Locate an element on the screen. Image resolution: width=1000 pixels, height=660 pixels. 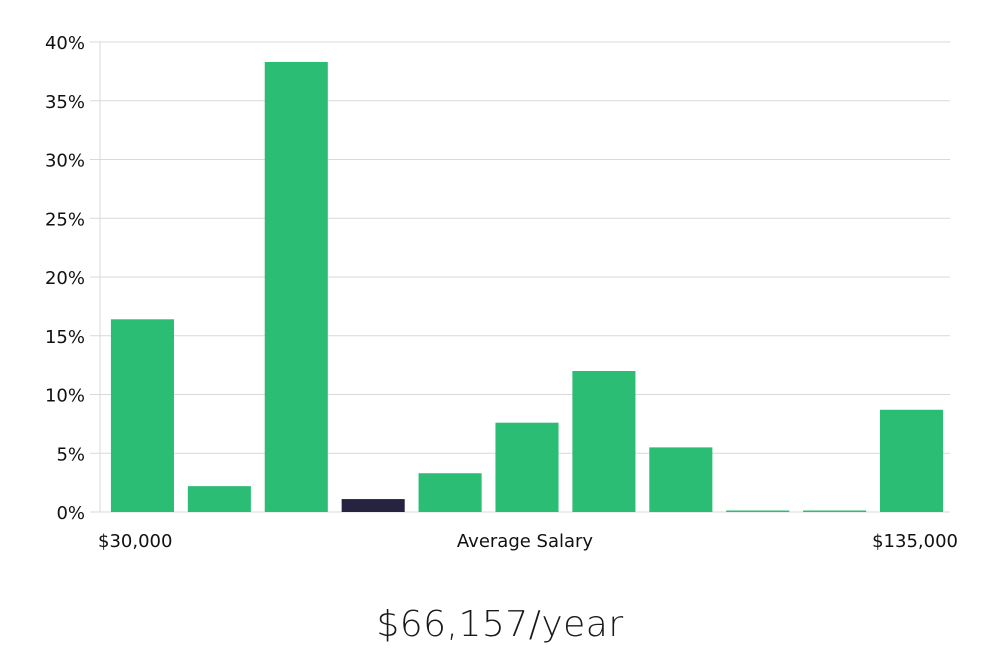
x-label-center: Average Salary is located at coordinates (525, 541).